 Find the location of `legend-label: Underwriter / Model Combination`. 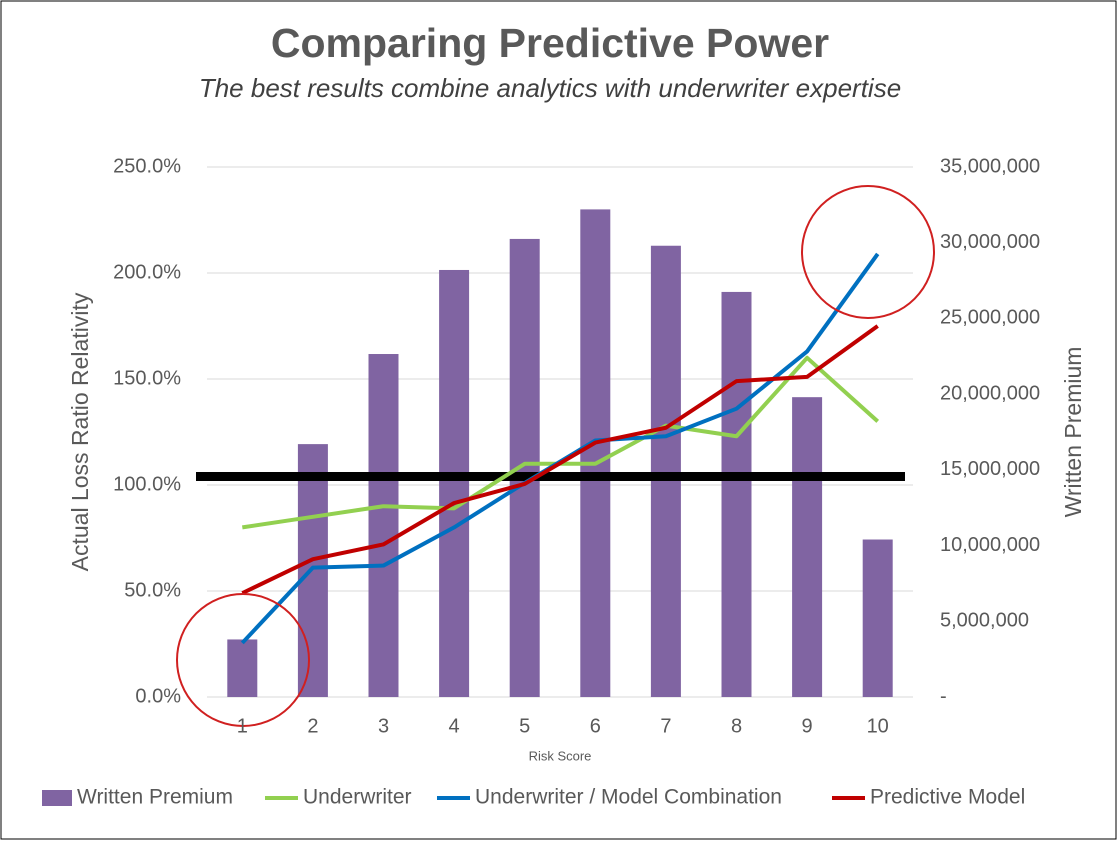

legend-label: Underwriter / Model Combination is located at coordinates (628, 797).